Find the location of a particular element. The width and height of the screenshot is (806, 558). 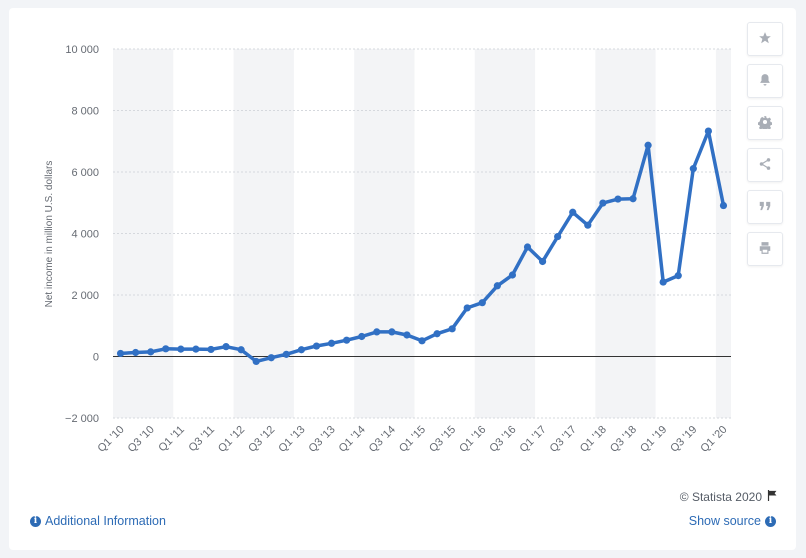

x-tick-label: Q3 '16 is located at coordinates (502, 439).